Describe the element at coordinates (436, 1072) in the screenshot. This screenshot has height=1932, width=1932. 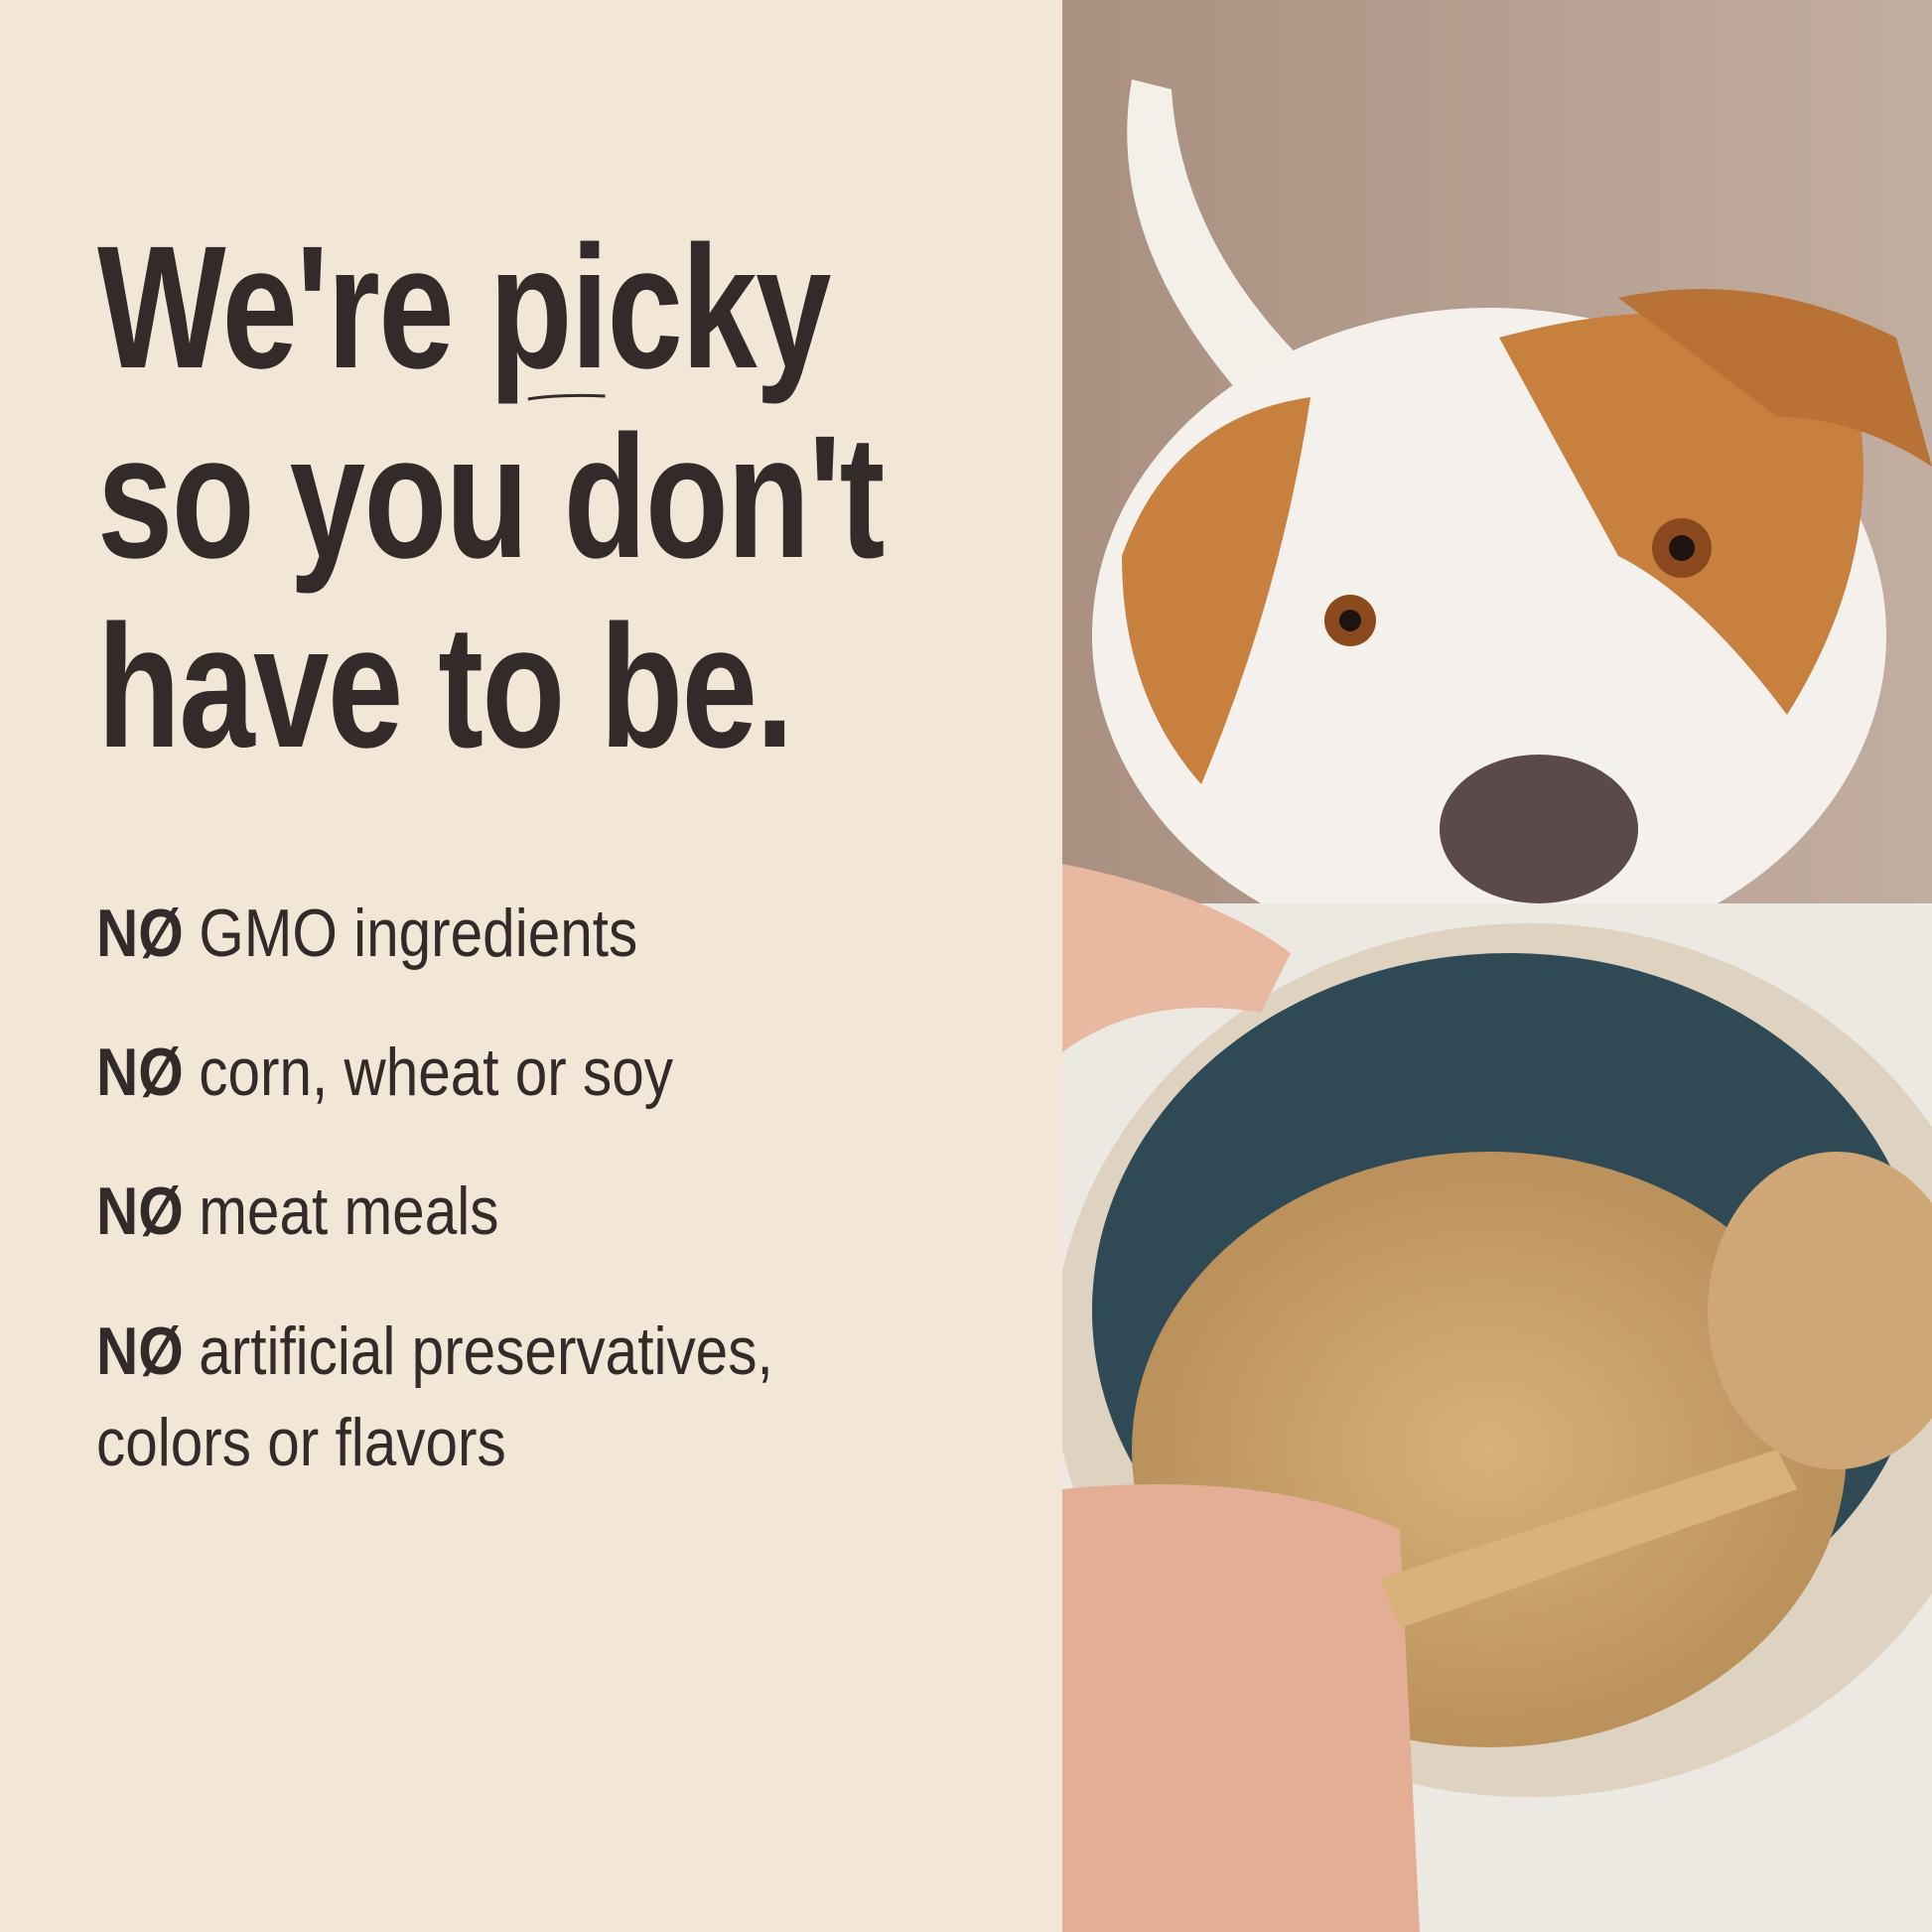
I see `claim-text: corn, wheat or soy` at that location.